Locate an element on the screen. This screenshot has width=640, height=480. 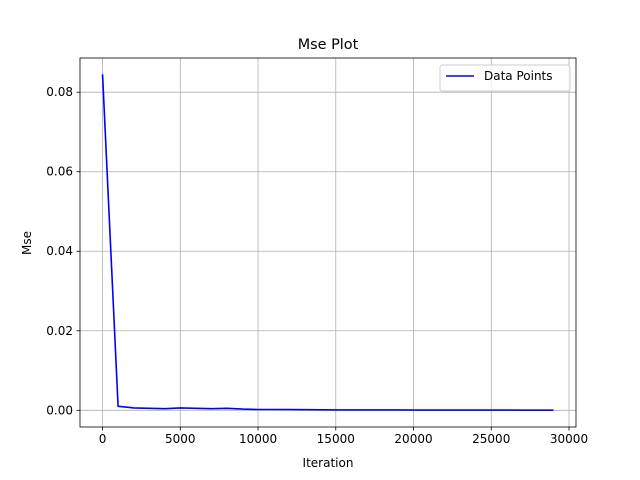
legend-box is located at coordinates (505, 78).